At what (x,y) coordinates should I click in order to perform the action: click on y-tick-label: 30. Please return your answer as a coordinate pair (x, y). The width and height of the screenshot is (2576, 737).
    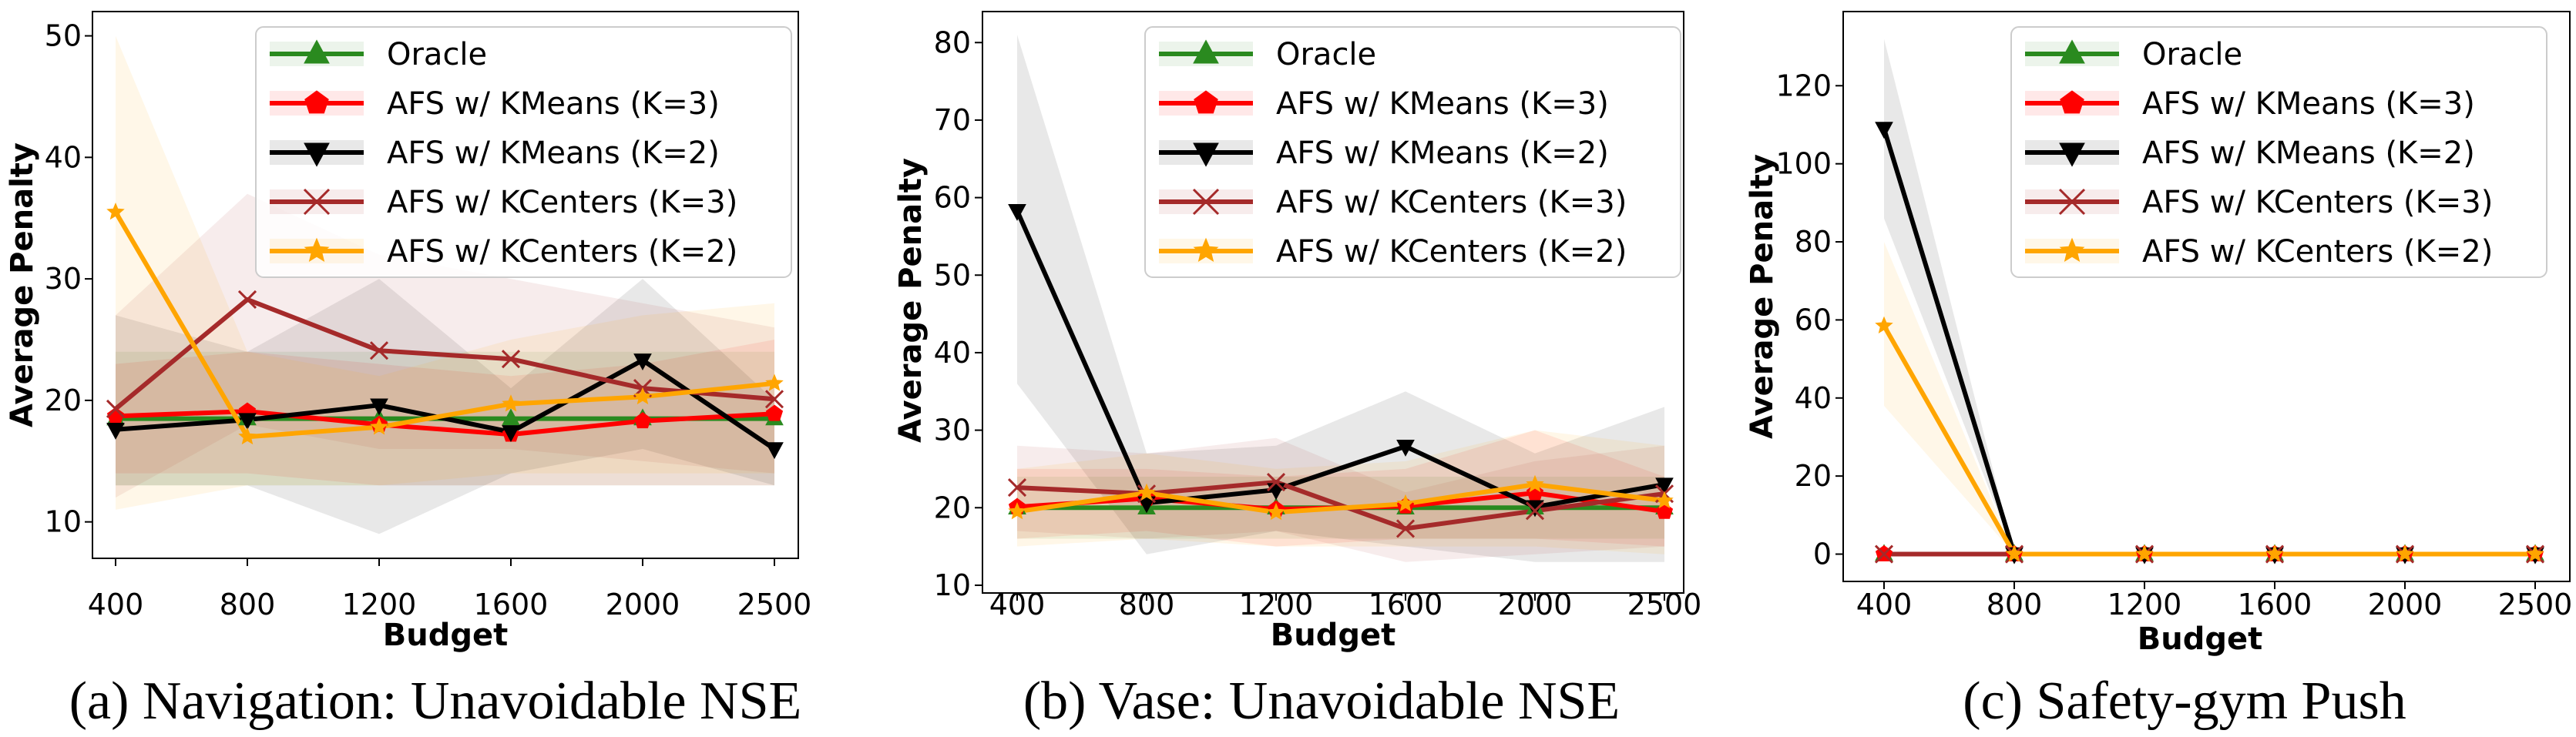
    Looking at the image, I should click on (63, 279).